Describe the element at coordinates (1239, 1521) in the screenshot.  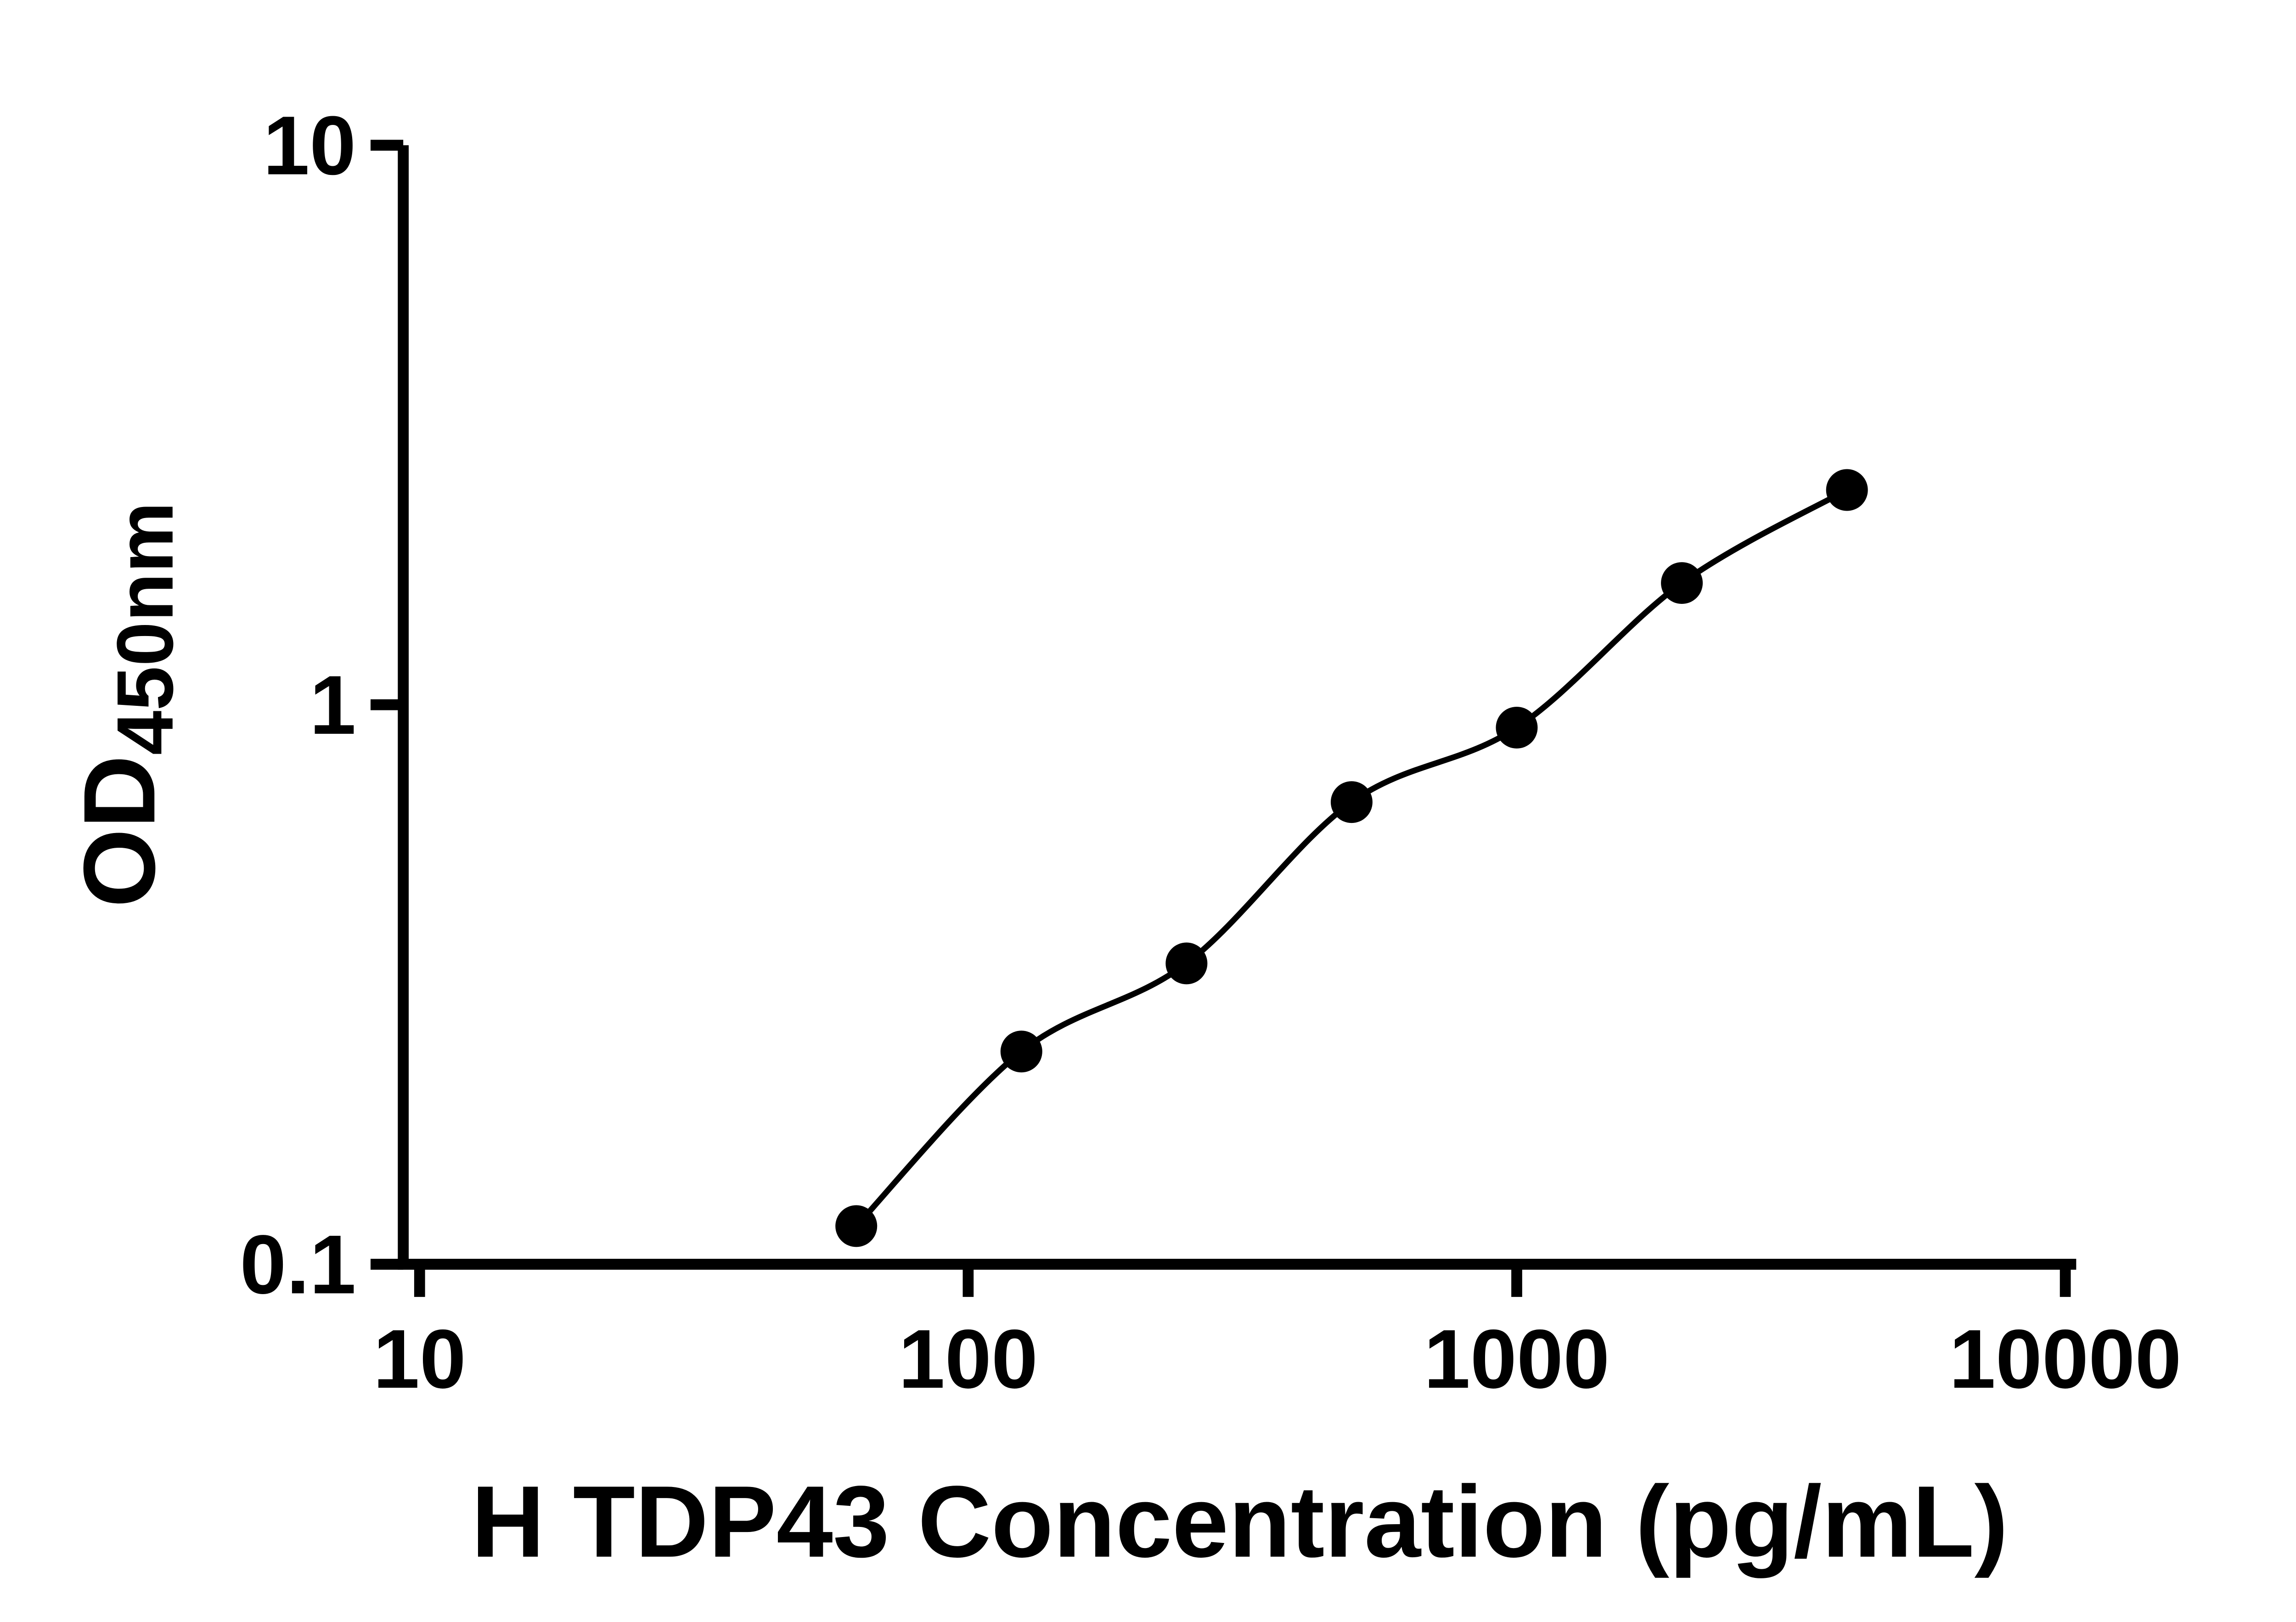
I see `x-axis-title: H TDP43 Concentration (pg/mL)` at that location.